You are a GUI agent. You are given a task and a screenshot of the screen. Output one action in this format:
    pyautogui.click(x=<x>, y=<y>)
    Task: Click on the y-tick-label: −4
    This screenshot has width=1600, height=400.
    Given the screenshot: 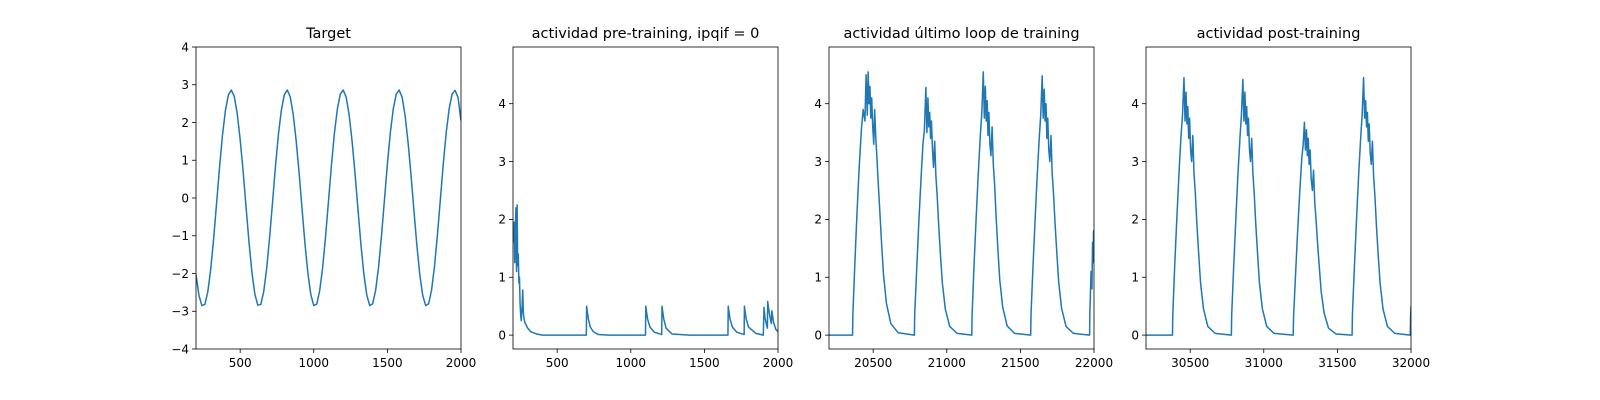 What is the action you would take?
    pyautogui.click(x=180, y=349)
    